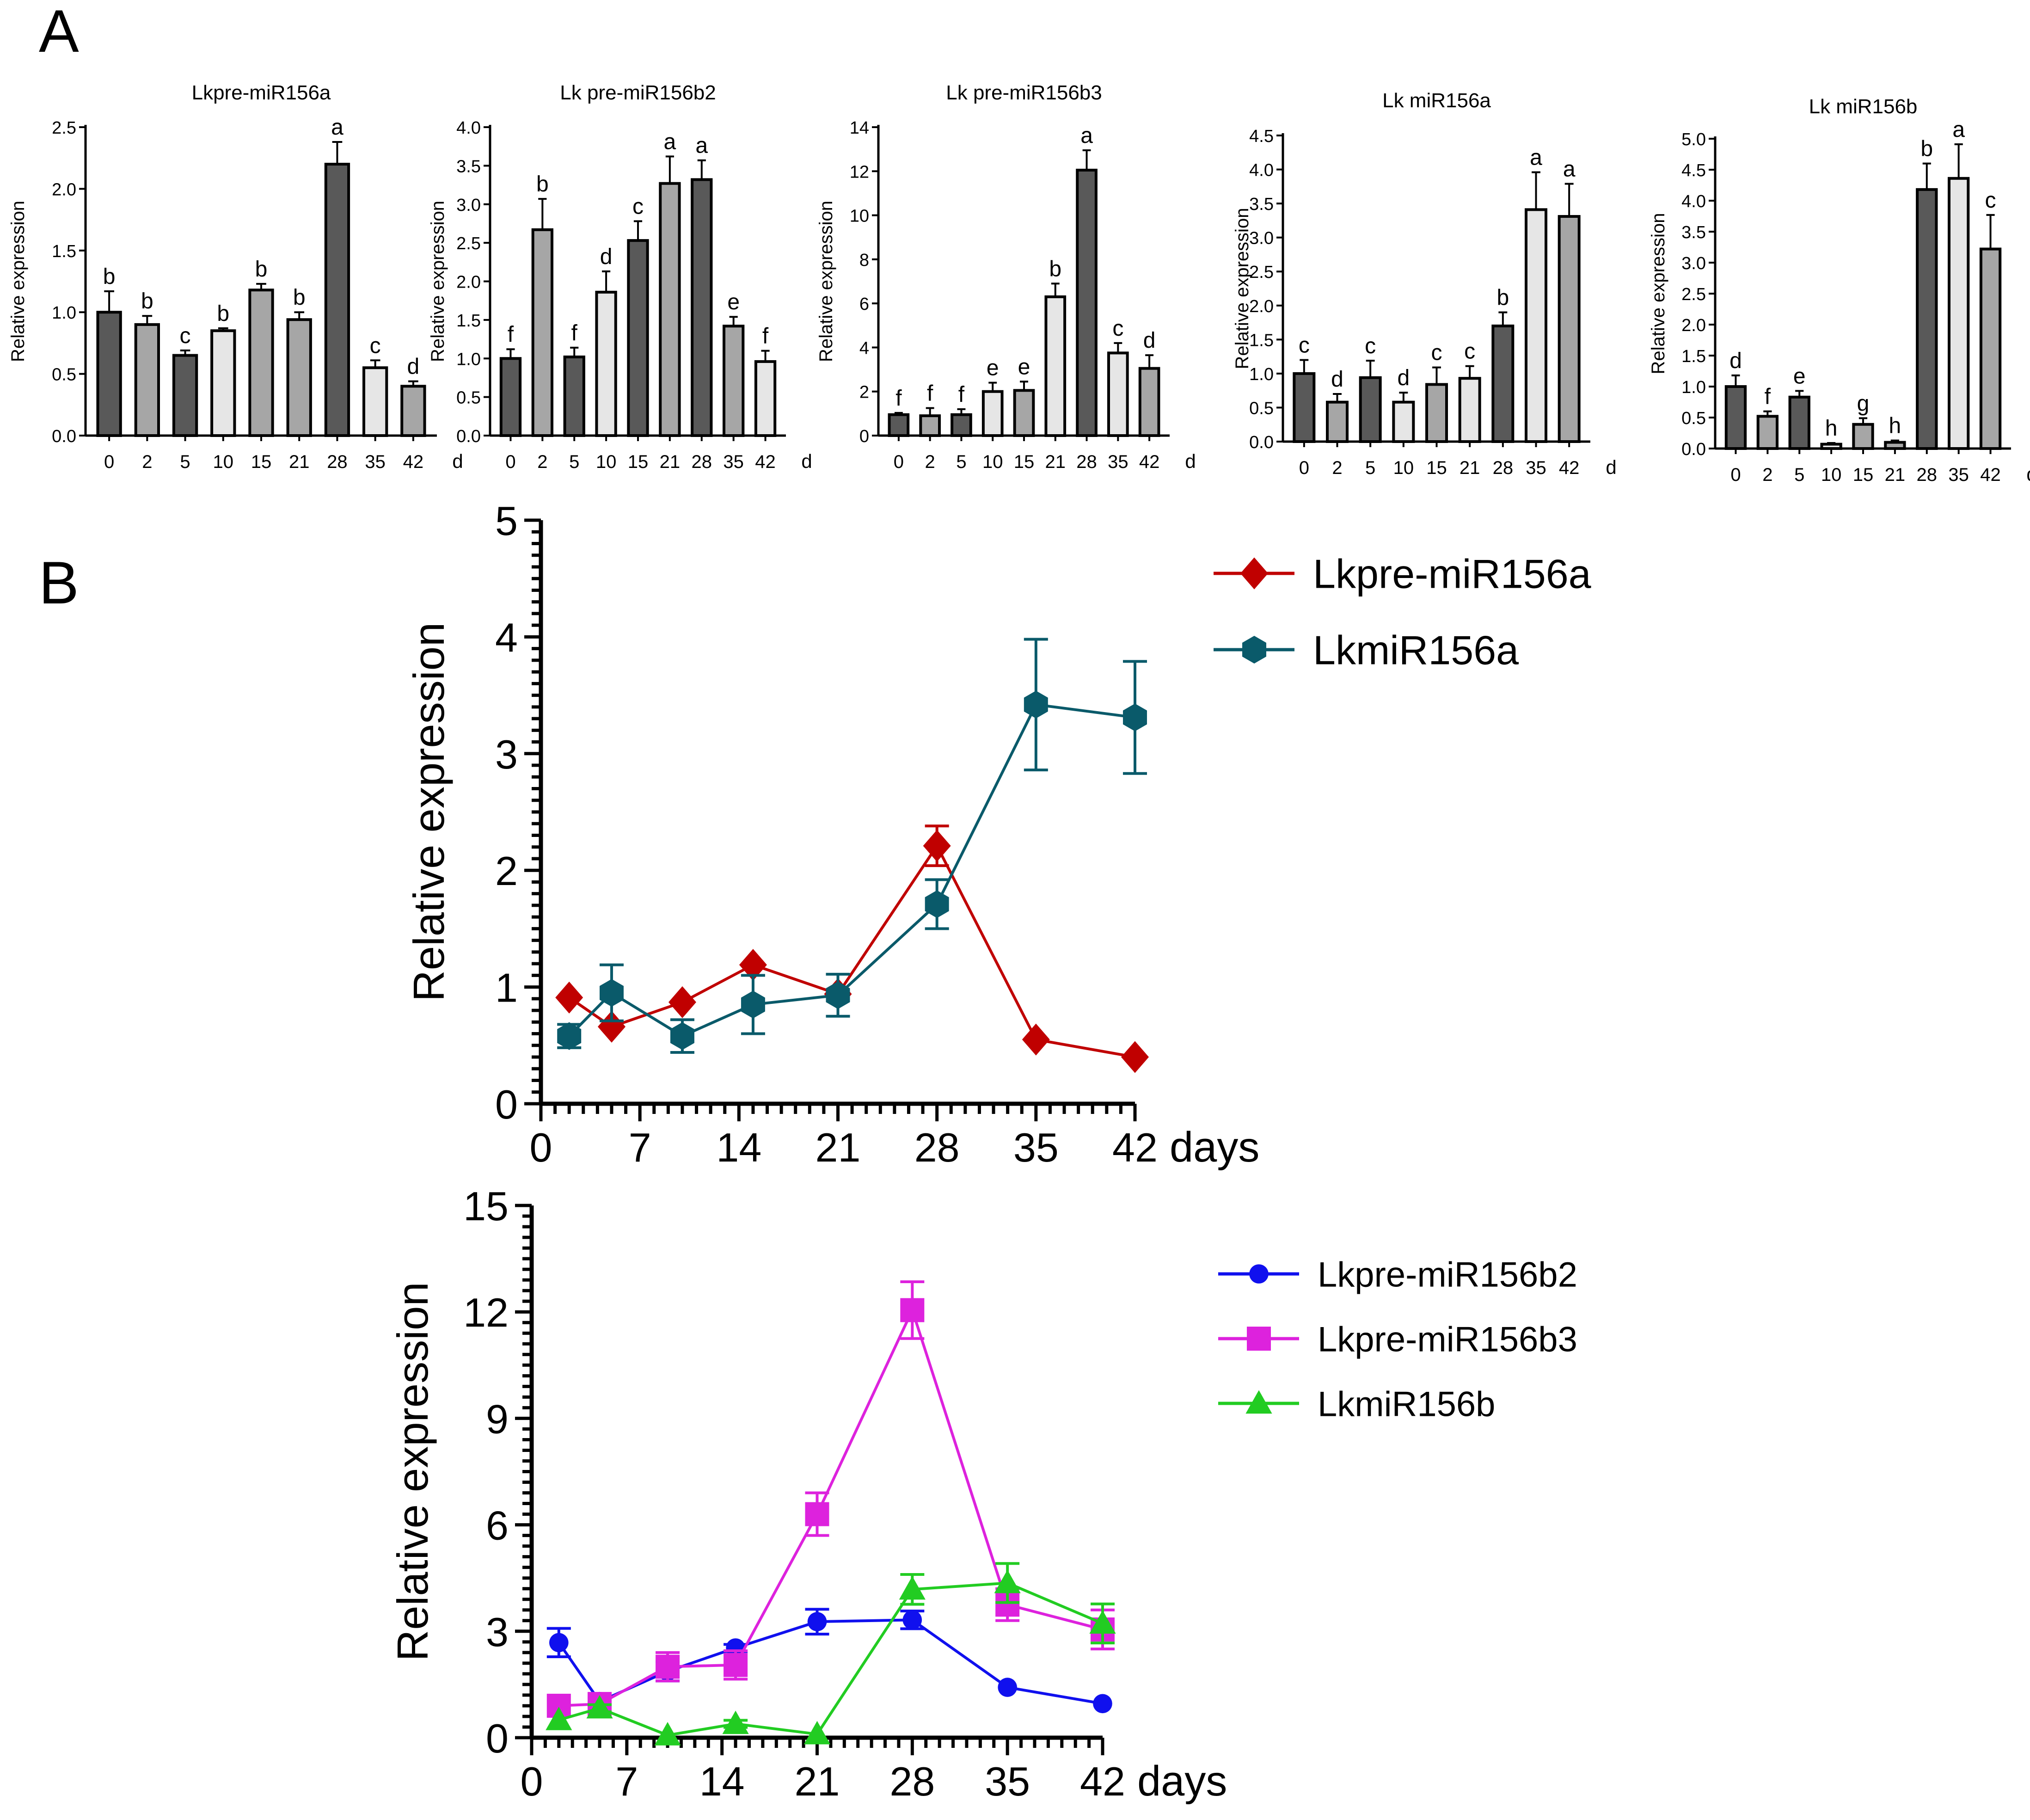 This screenshot has height=1820, width=2030. Describe the element at coordinates (851, 950) in the screenshot. I see `series-line` at that location.